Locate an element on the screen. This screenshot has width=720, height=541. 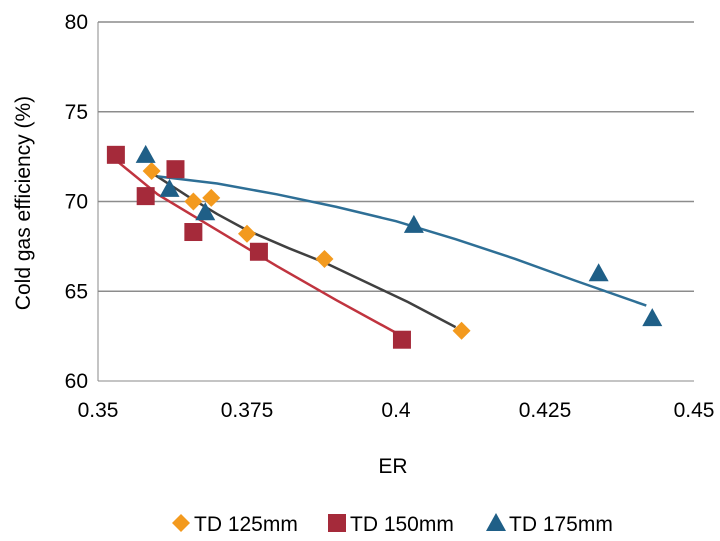
x-tick-0.425: 0.425 is located at coordinates (545, 410).